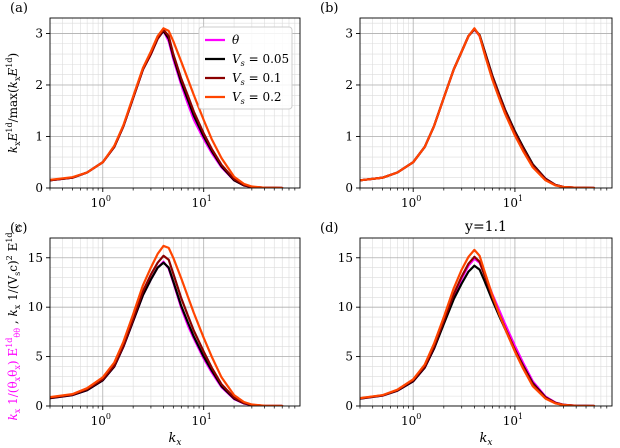 The width and height of the screenshot is (620, 448). Describe the element at coordinates (13, 322) in the screenshot. I see `y-axis-label: kx 1/(θxθx) E1dθθ , kx 1/(Vsc)2 E1dcc` at that location.